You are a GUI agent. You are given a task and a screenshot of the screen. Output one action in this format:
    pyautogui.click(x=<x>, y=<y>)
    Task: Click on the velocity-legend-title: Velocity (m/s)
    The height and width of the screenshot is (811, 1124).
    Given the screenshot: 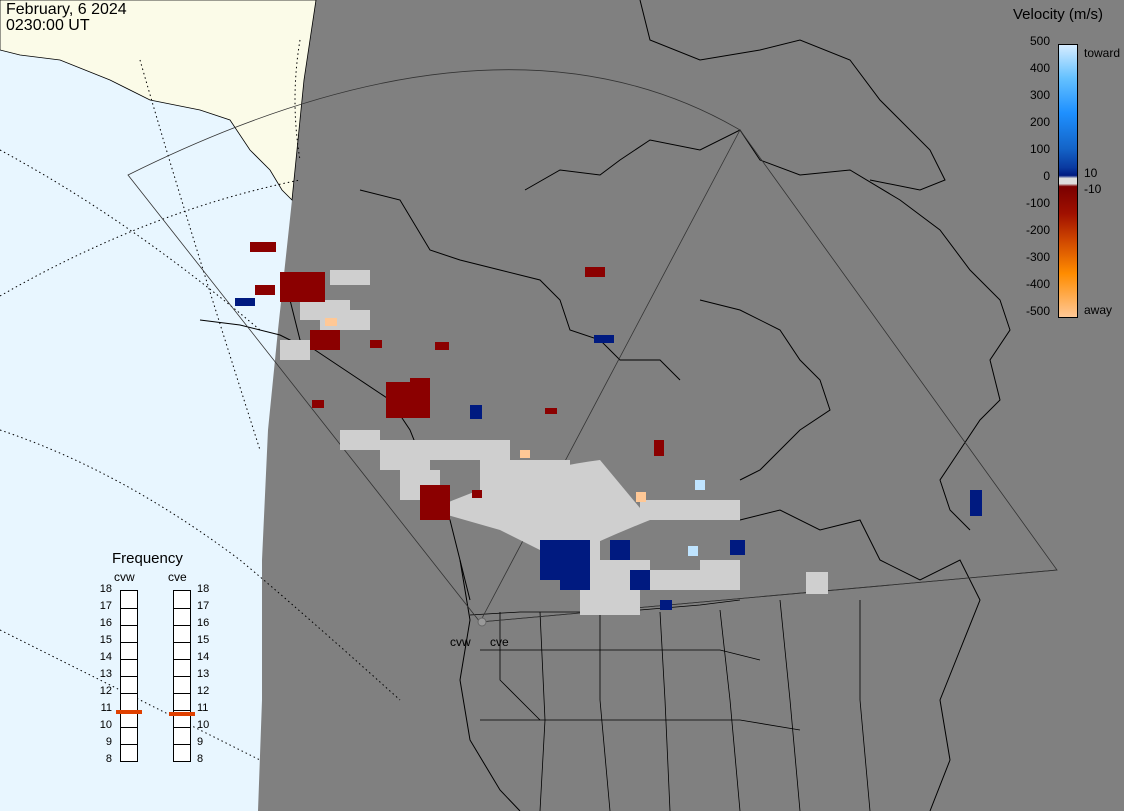 What is the action you would take?
    pyautogui.click(x=1058, y=14)
    